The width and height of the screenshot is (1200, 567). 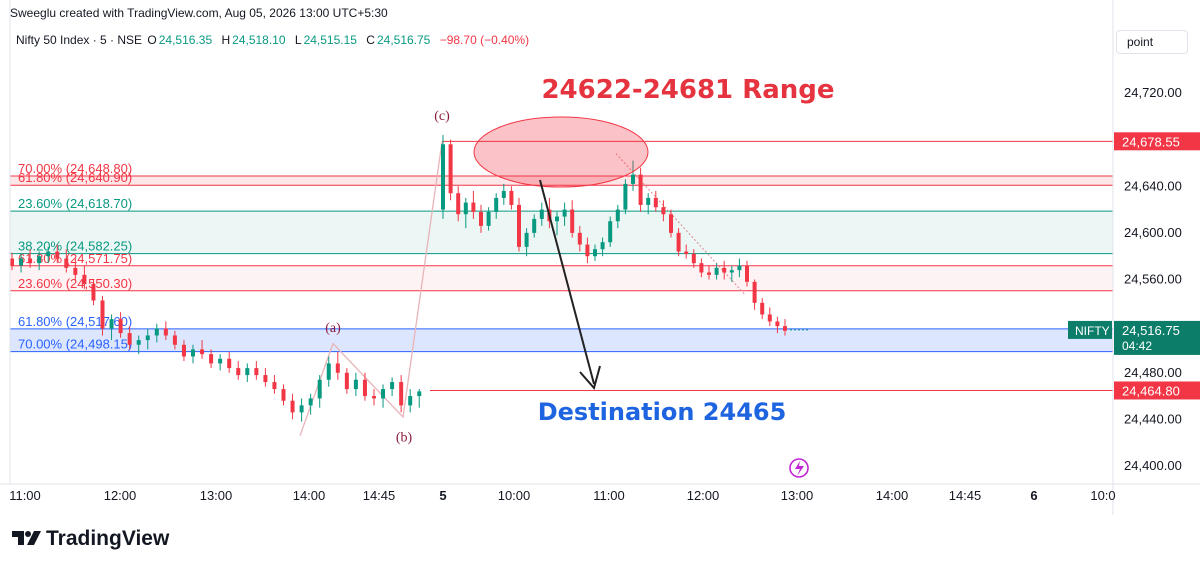 I want to click on scale-mode-button: point, so click(x=1152, y=42).